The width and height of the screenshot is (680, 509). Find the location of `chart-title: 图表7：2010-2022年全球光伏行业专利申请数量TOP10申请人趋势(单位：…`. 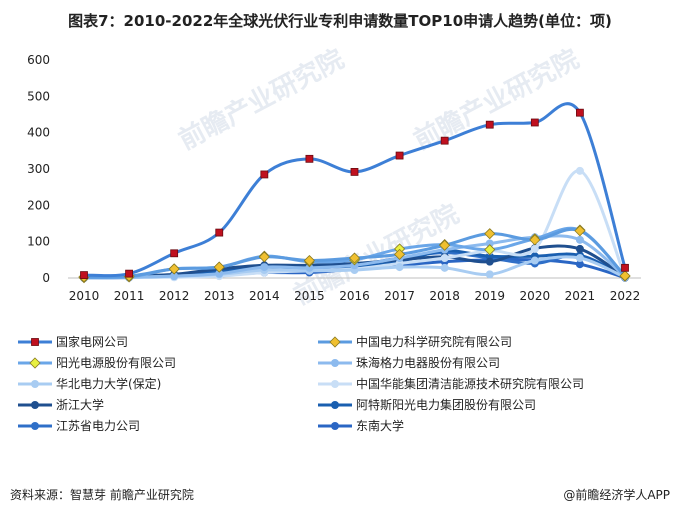

chart-title: 图表7：2010-2022年全球光伏行业专利申请数量TOP10申请人趋势(单位：… is located at coordinates (340, 21).